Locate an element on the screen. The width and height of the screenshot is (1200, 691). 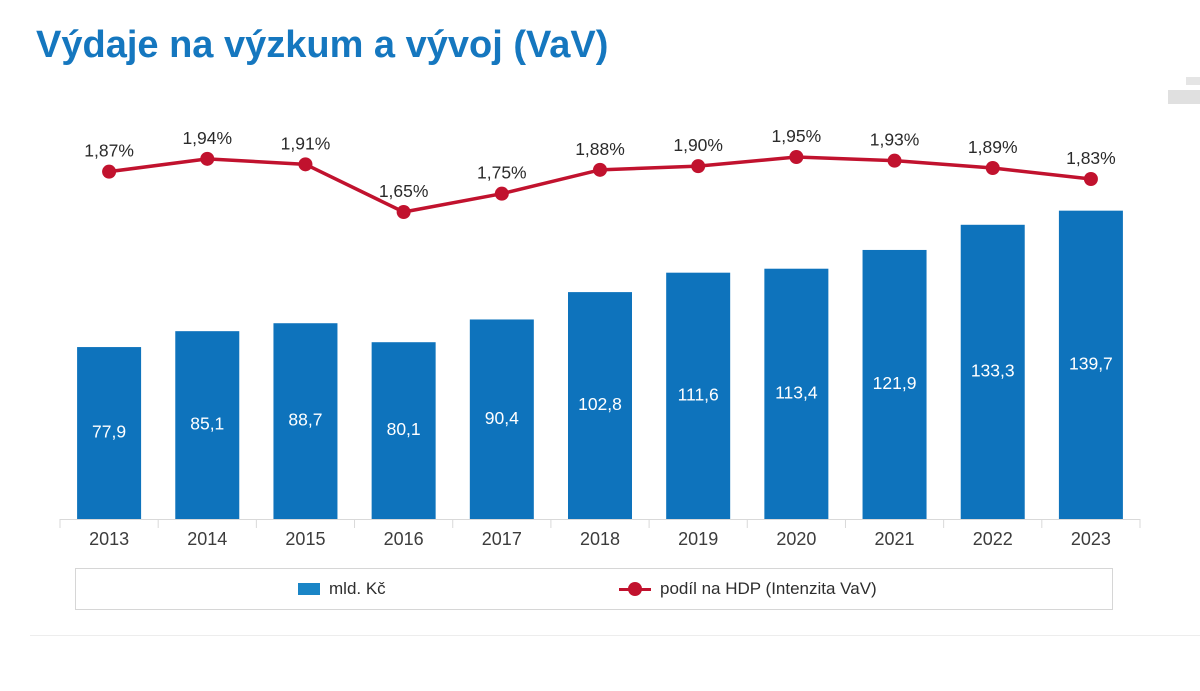
bar-series-swatch-icon is located at coordinates (309, 589).